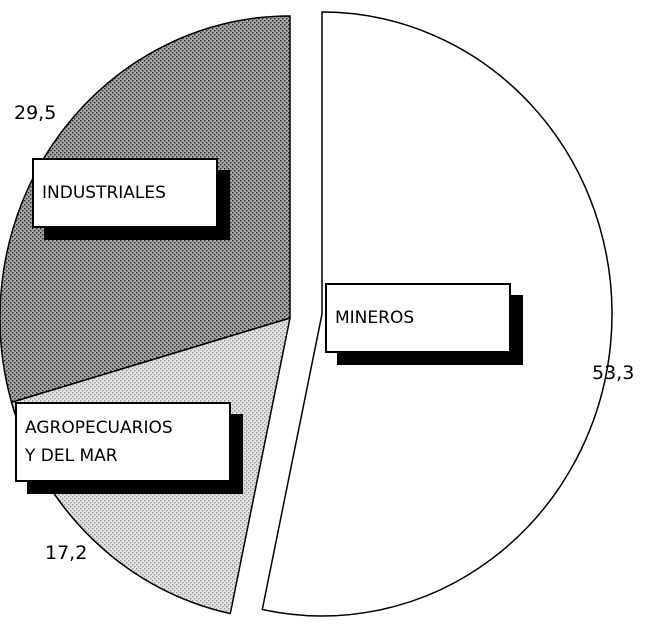 The image size is (649, 627). I want to click on slice-label: MINEROS, so click(418, 318).